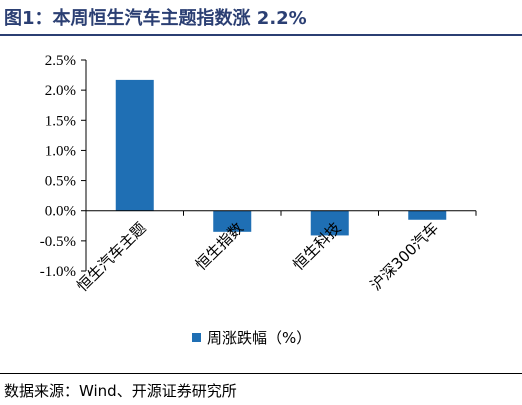  What do you see at coordinates (60, 91) in the screenshot?
I see `y-tick-label: 2.0%` at bounding box center [60, 91].